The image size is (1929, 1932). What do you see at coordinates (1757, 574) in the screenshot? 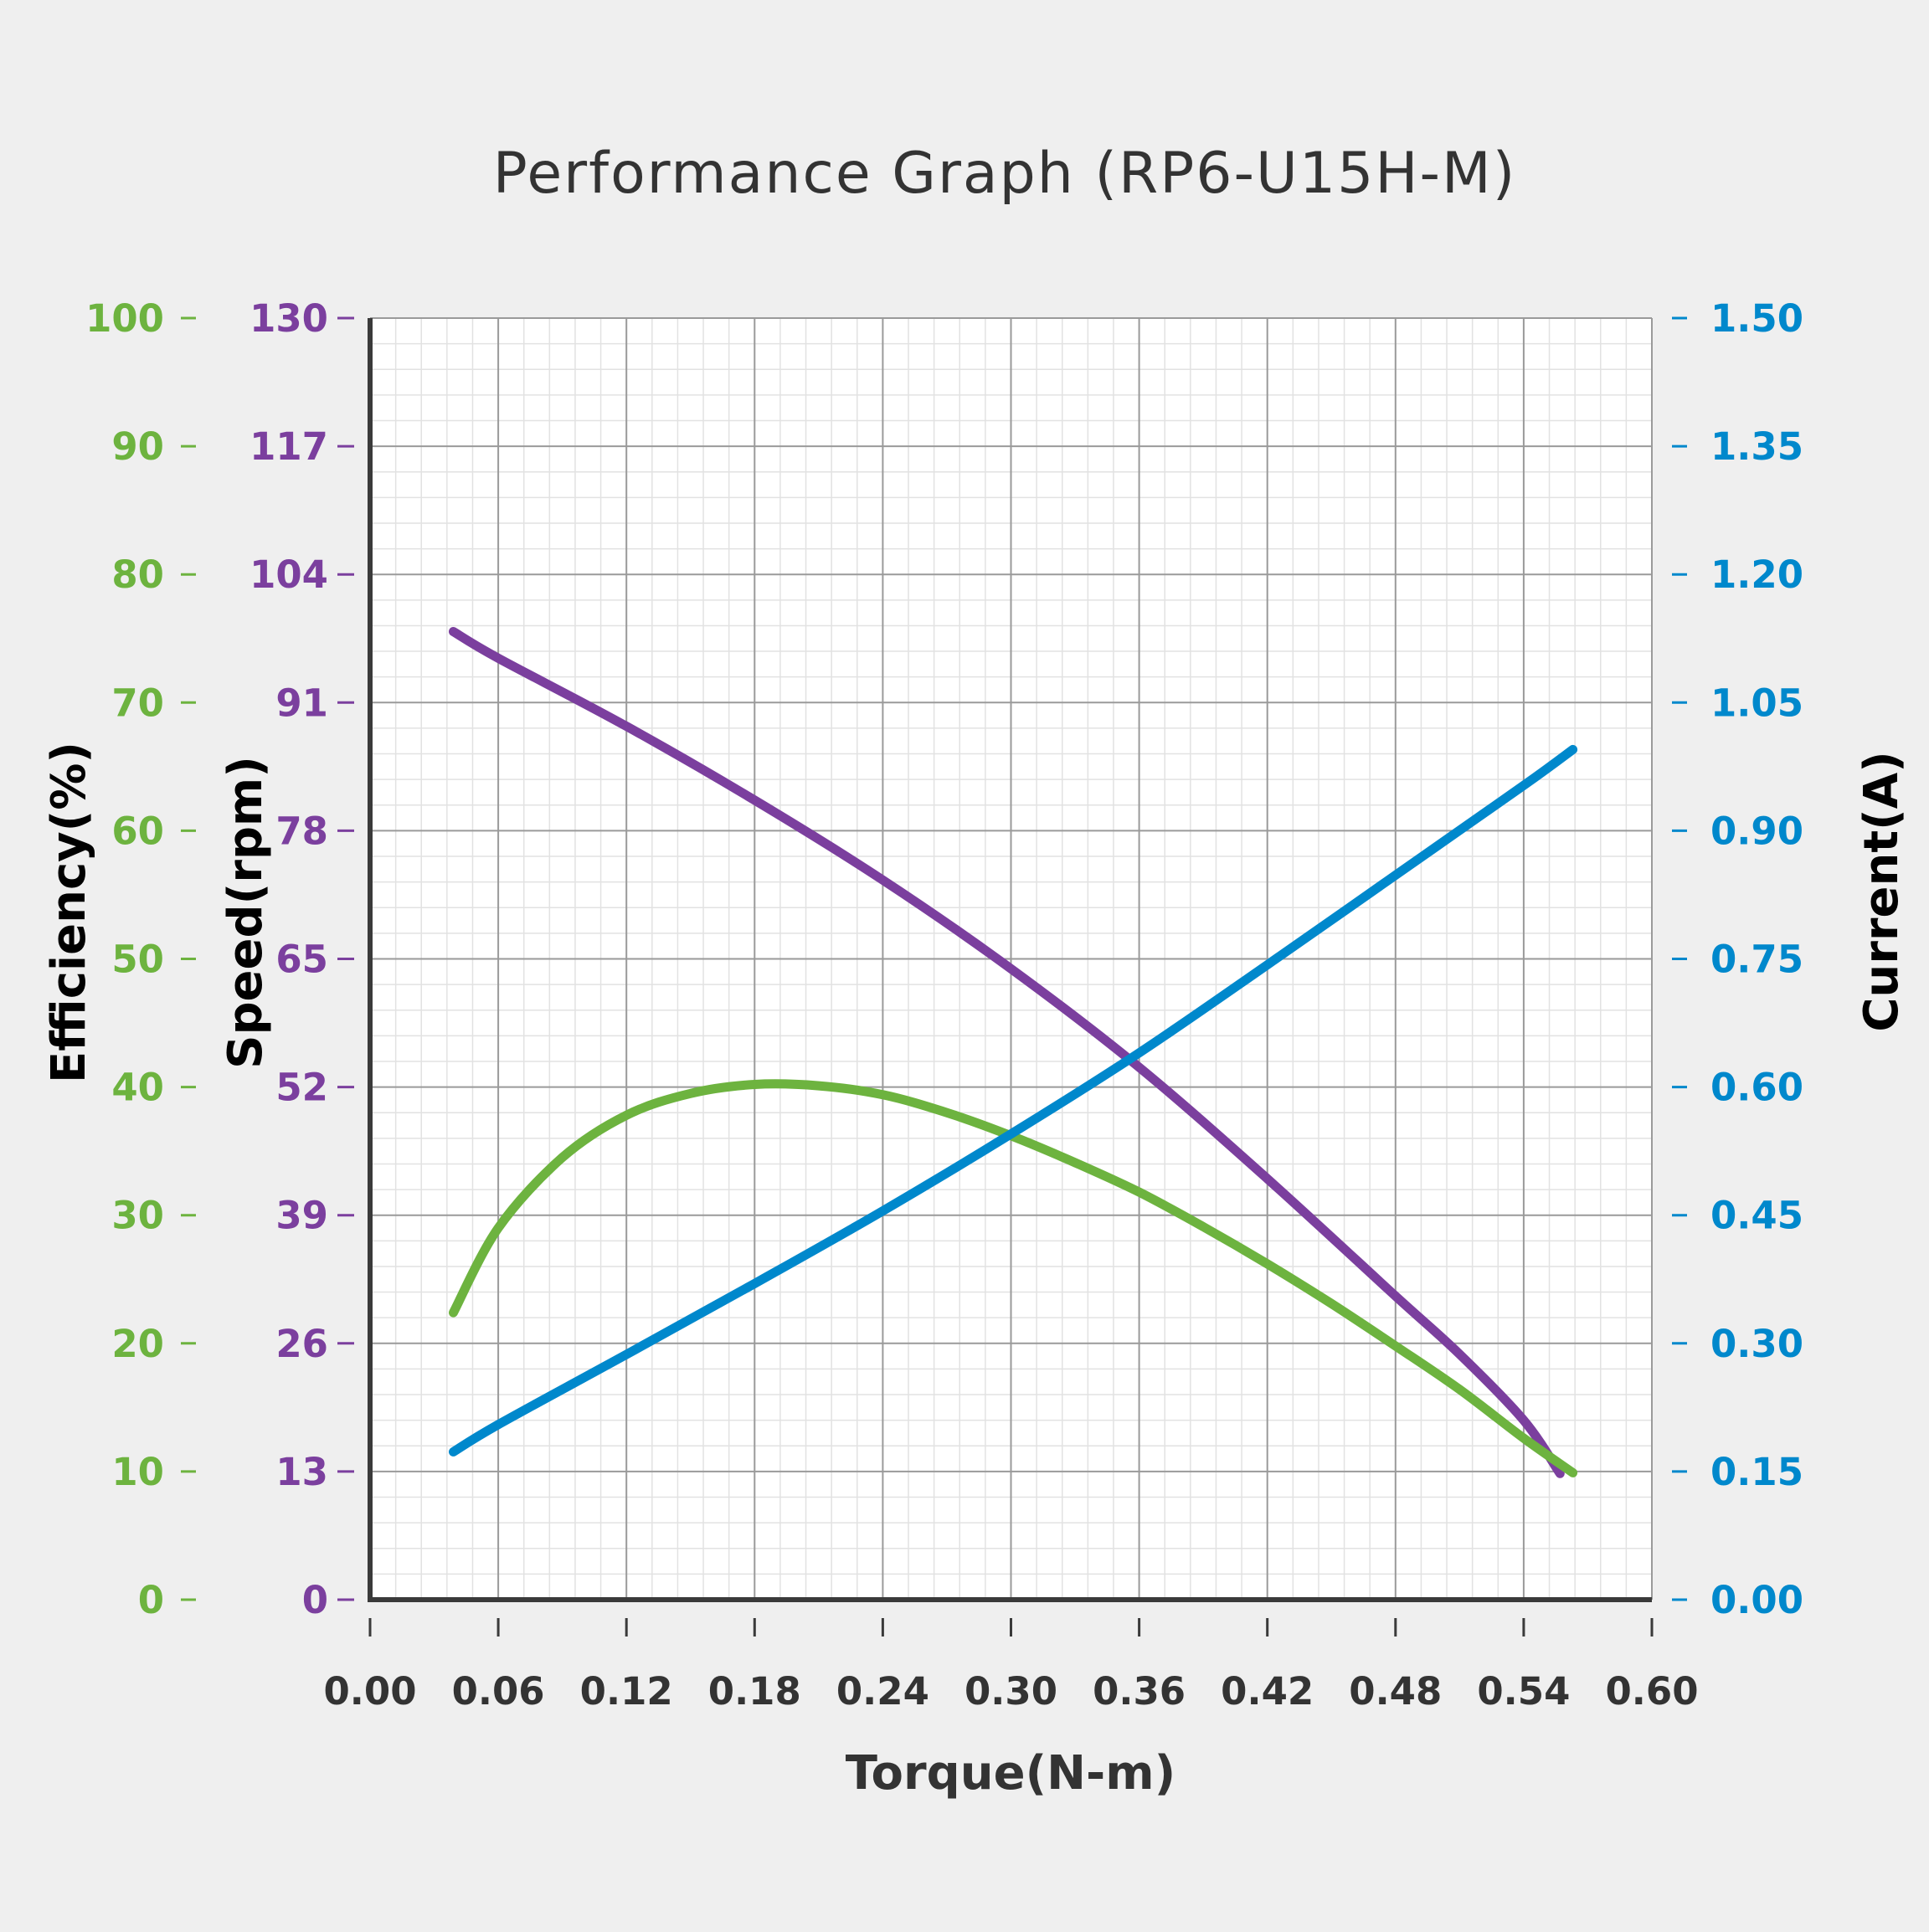
I see `current-tick-label: 1.20` at bounding box center [1757, 574].